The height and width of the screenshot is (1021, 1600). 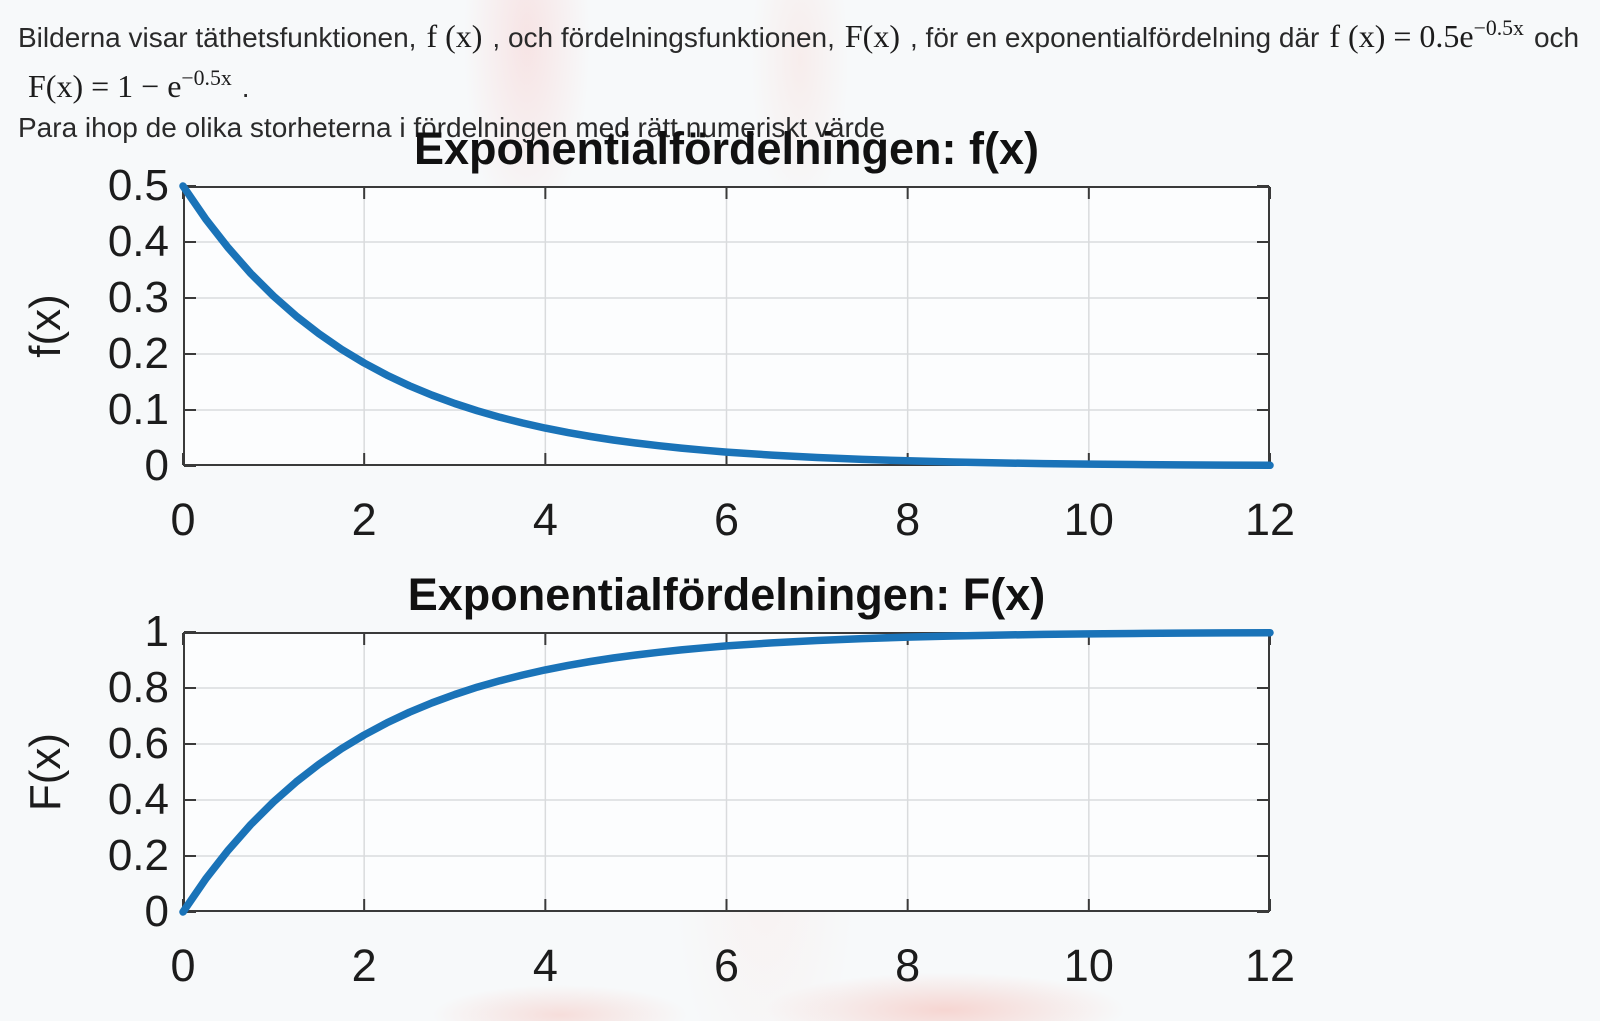 What do you see at coordinates (138, 409) in the screenshot?
I see `y-tick-label: 0.1` at bounding box center [138, 409].